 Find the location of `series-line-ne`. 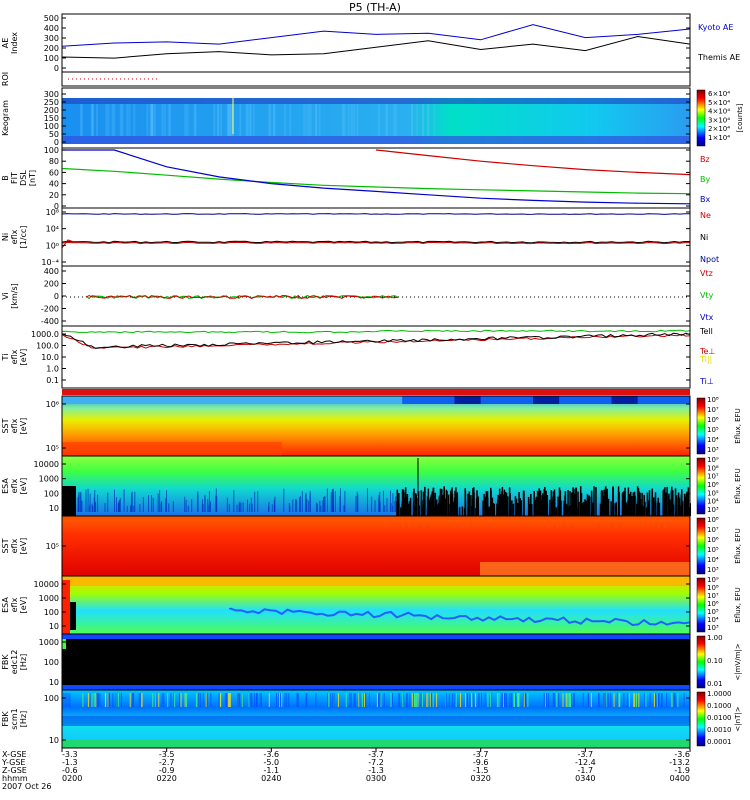

series-line-ne is located at coordinates (375, 243).